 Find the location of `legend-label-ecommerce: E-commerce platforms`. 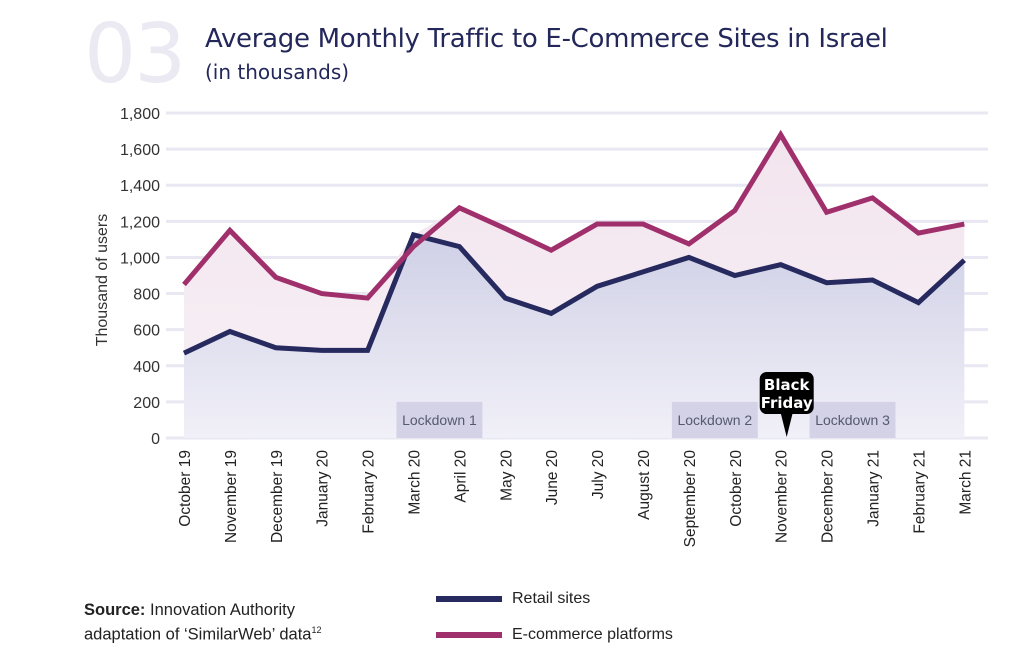

legend-label-ecommerce: E-commerce platforms is located at coordinates (592, 634).